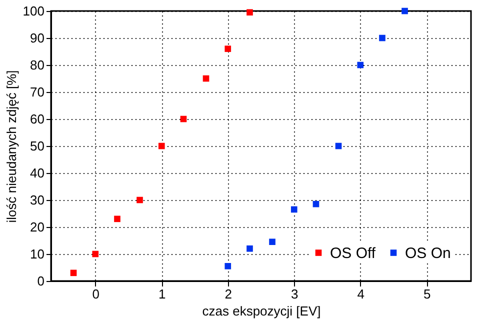 Image resolution: width=494 pixels, height=331 pixels. What do you see at coordinates (96, 294) in the screenshot?
I see `x-tick-label: 0` at bounding box center [96, 294].